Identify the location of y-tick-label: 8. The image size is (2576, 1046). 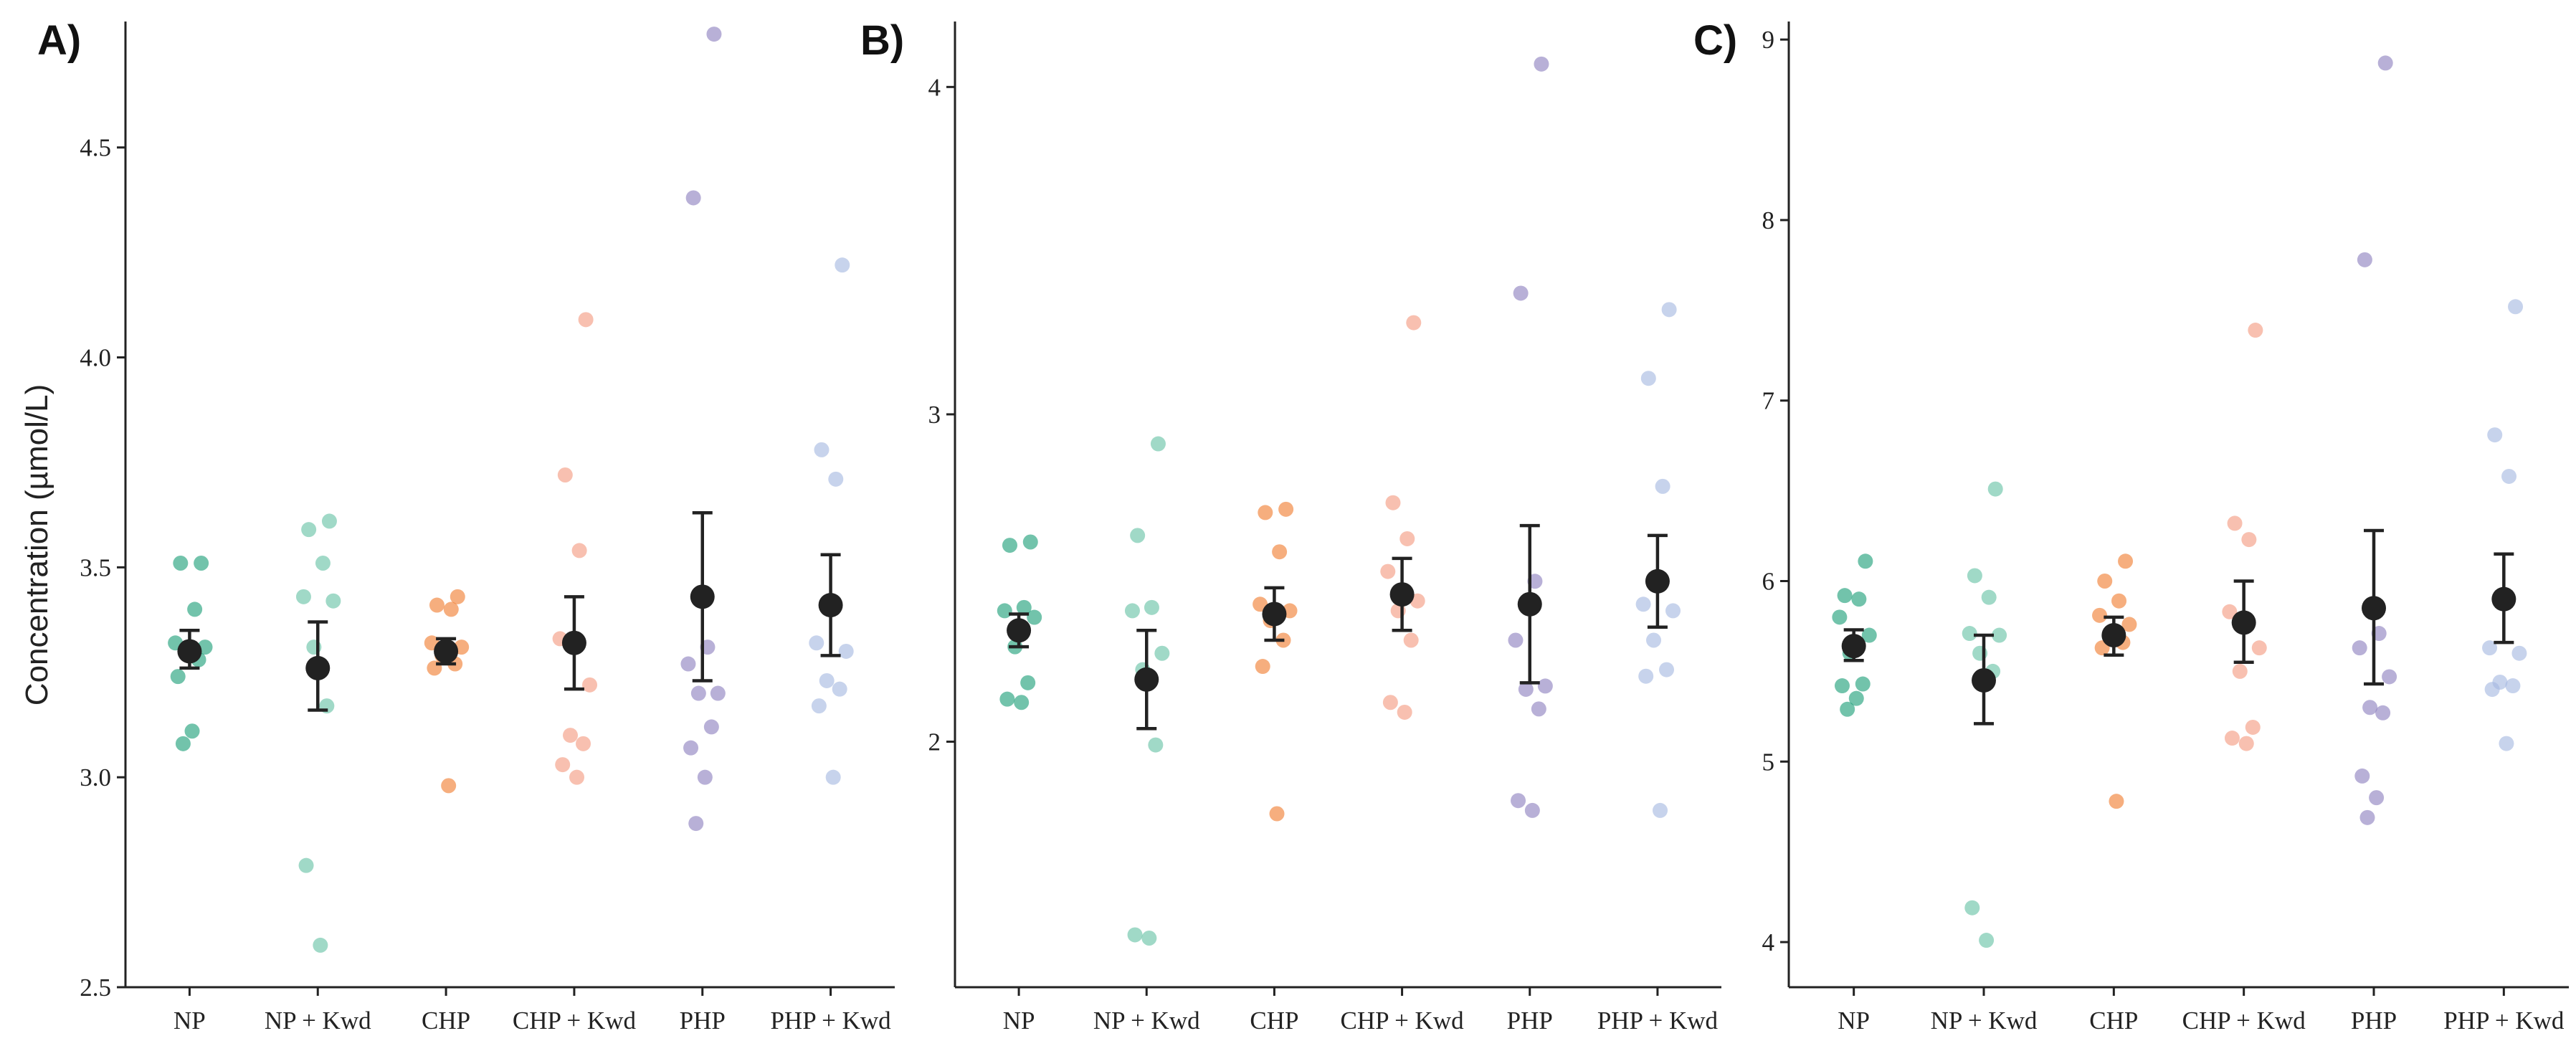
(1768, 220).